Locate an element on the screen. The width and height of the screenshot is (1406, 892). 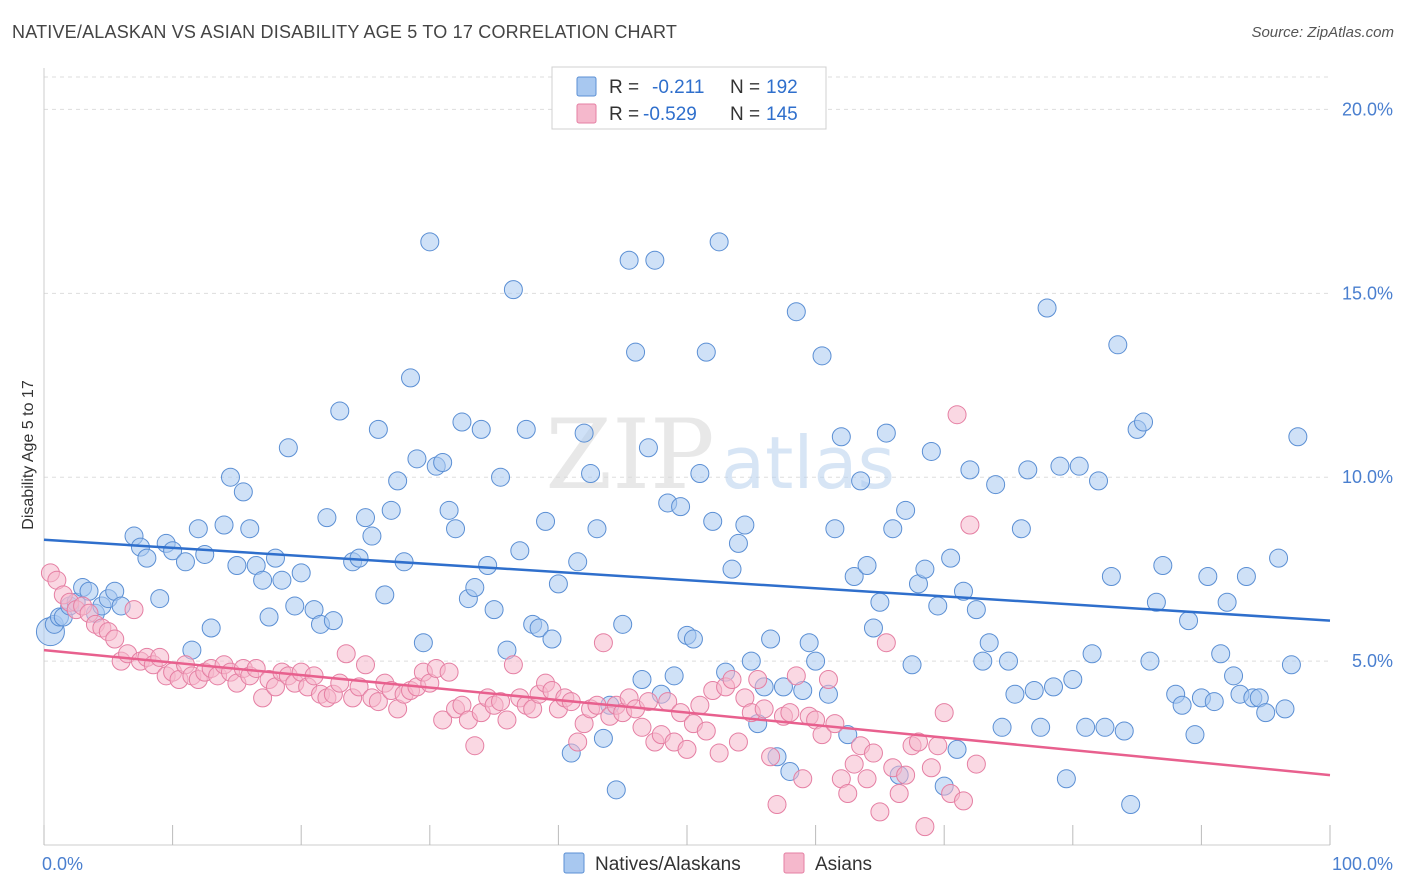
legend-swatch-asians is located at coordinates (586, 113).